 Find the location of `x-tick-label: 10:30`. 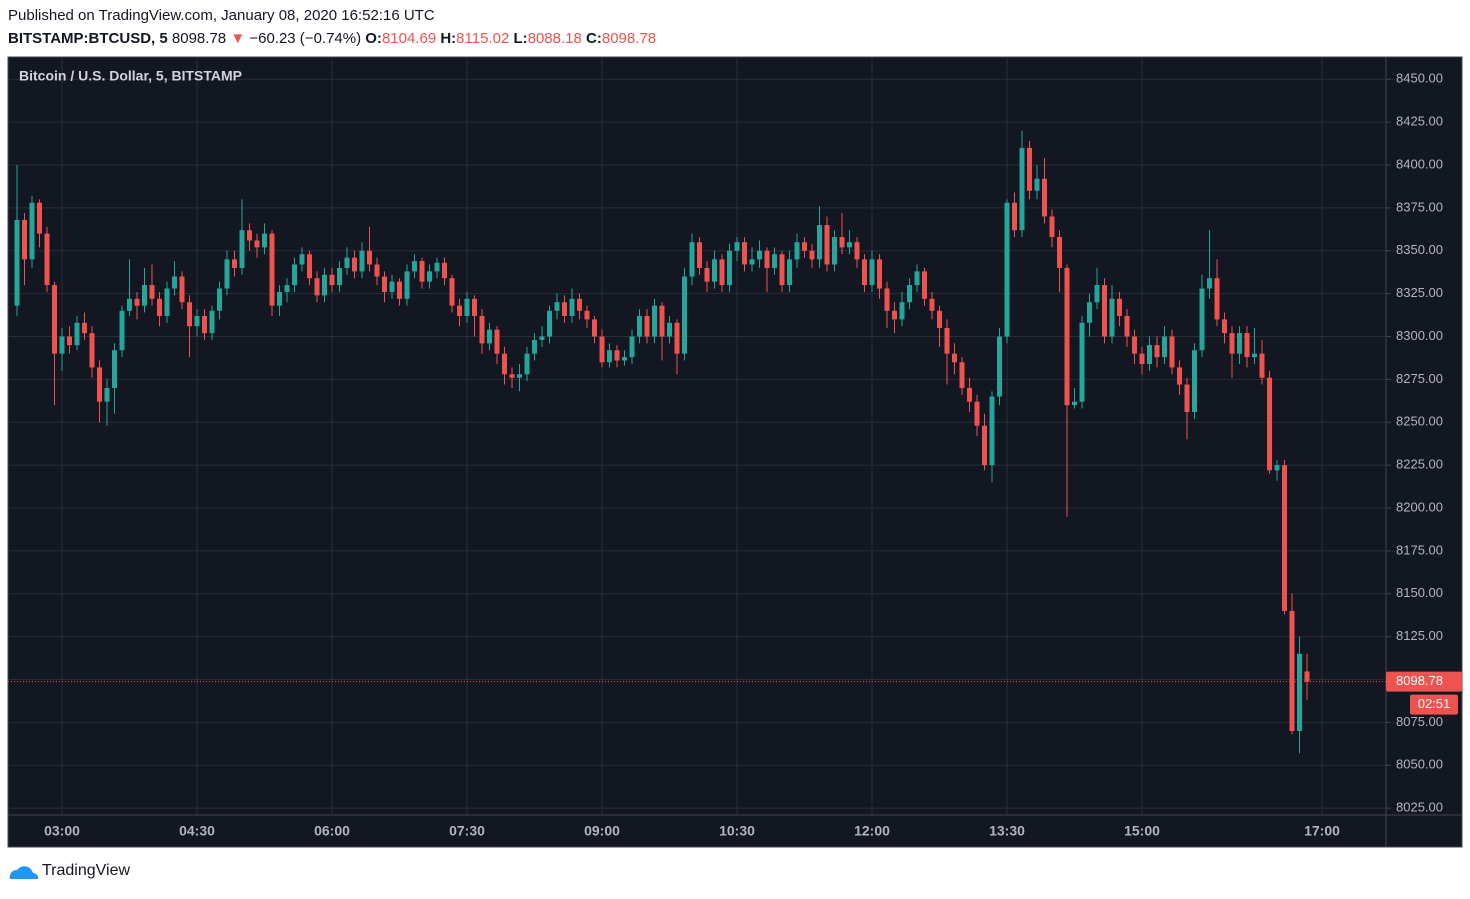

x-tick-label: 10:30 is located at coordinates (737, 831).